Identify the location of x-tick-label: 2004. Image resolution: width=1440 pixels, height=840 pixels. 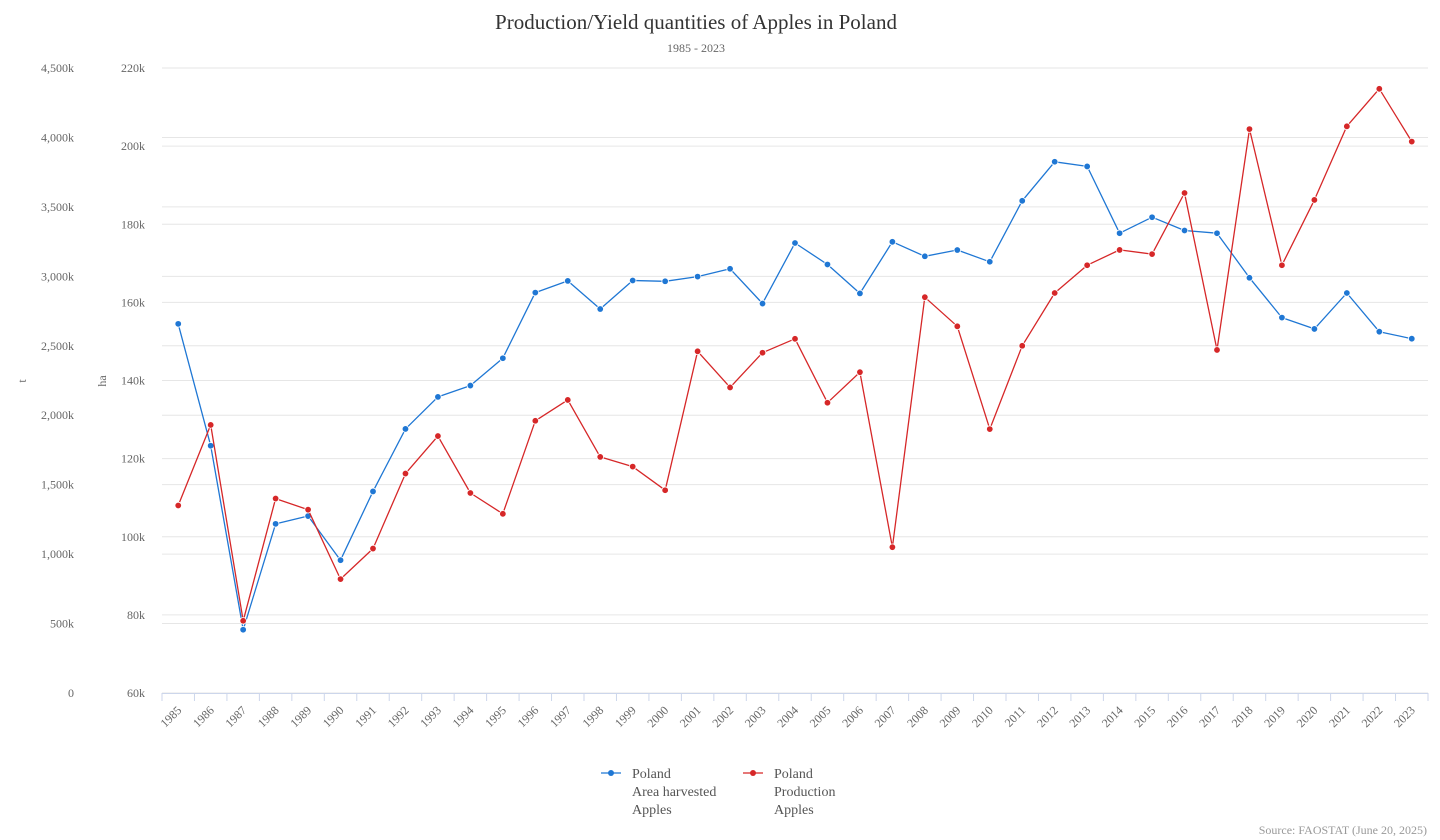
(787, 716).